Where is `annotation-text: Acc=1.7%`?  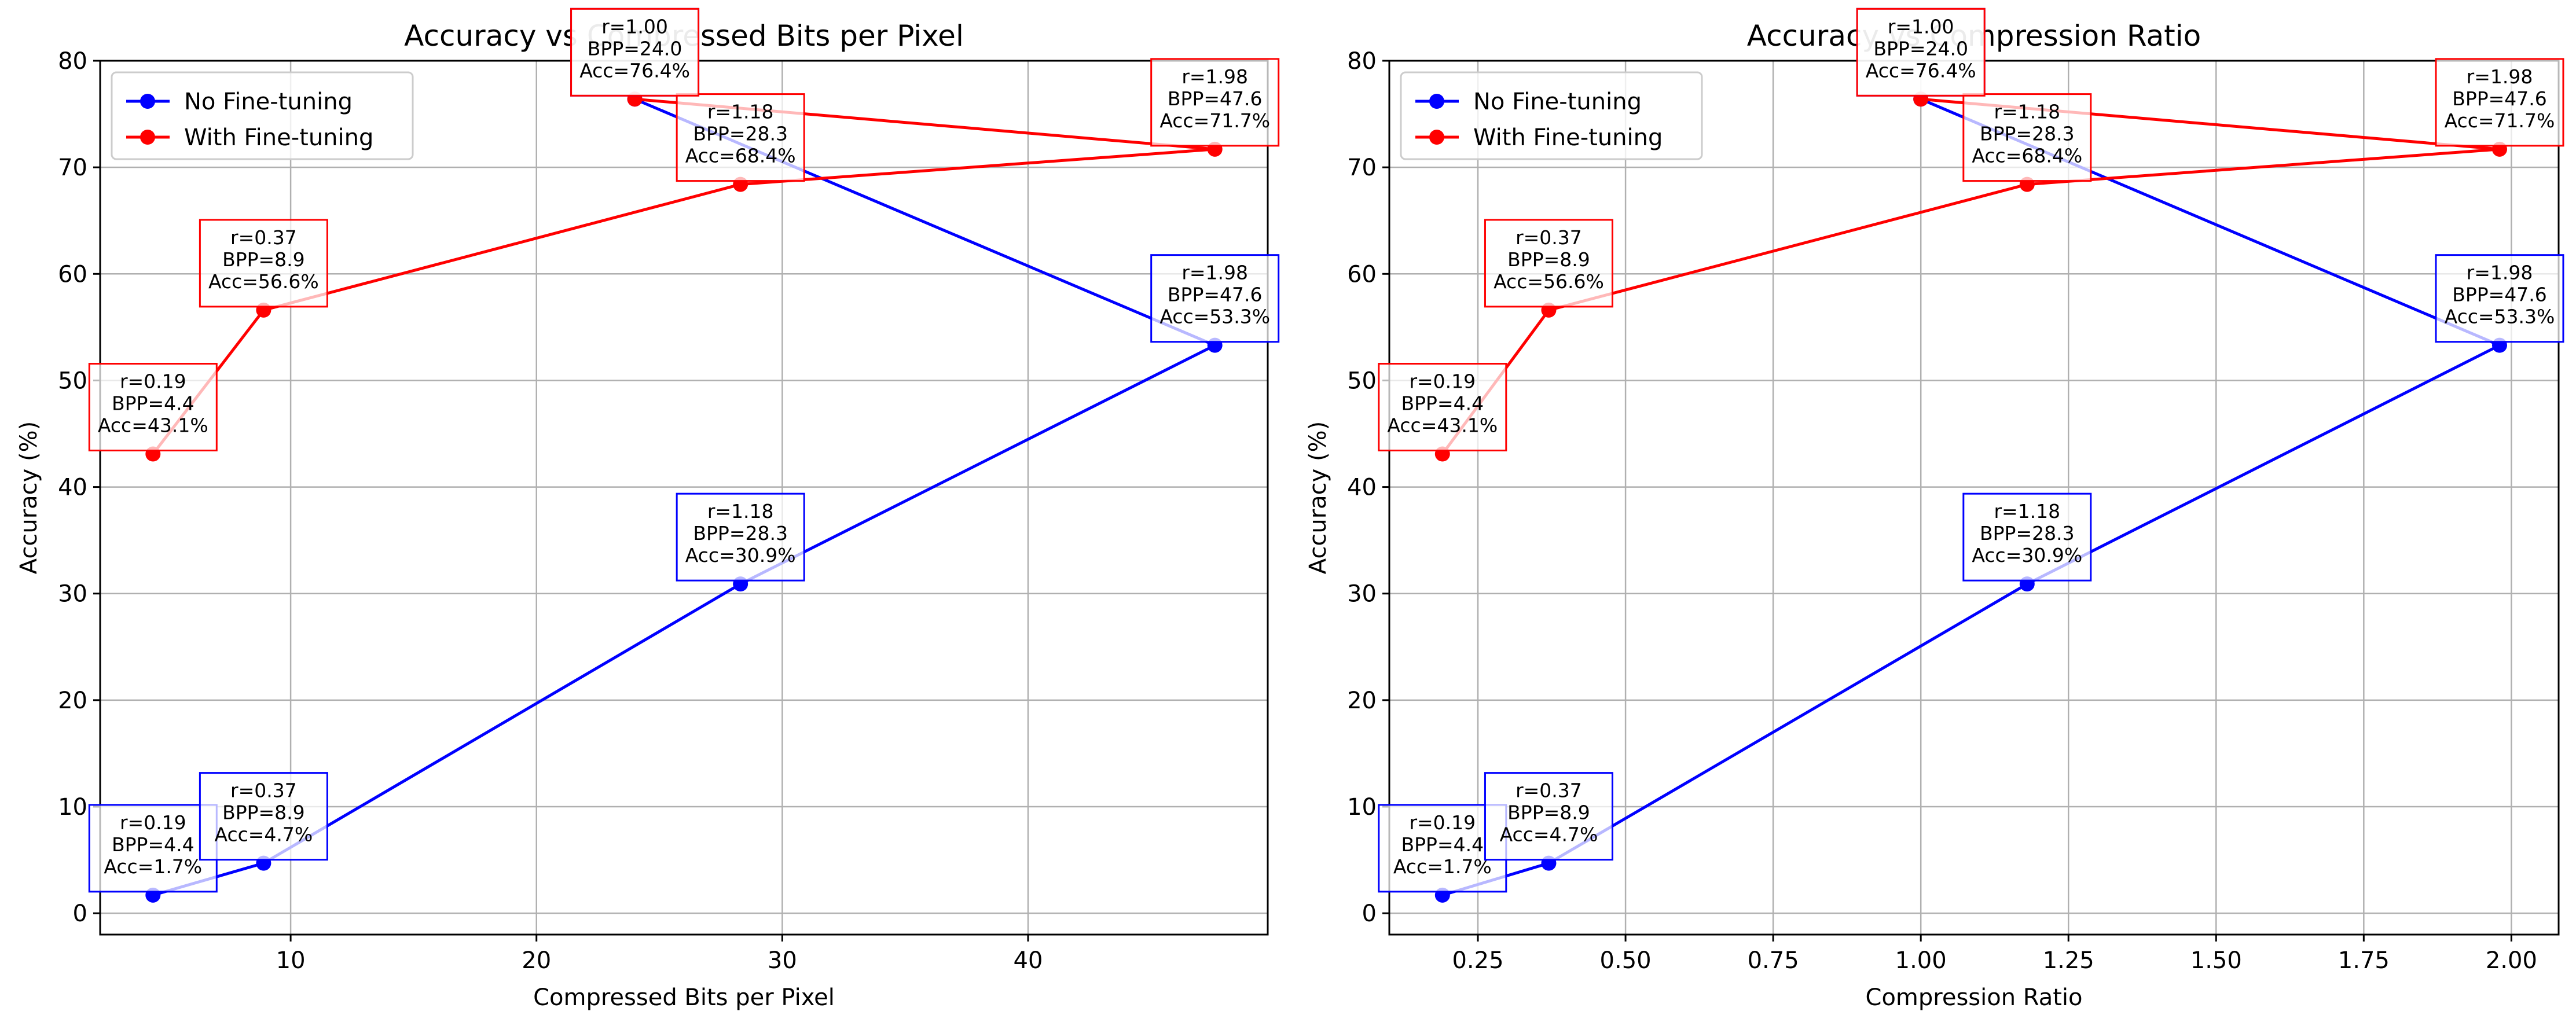
annotation-text: Acc=1.7% is located at coordinates (1442, 866).